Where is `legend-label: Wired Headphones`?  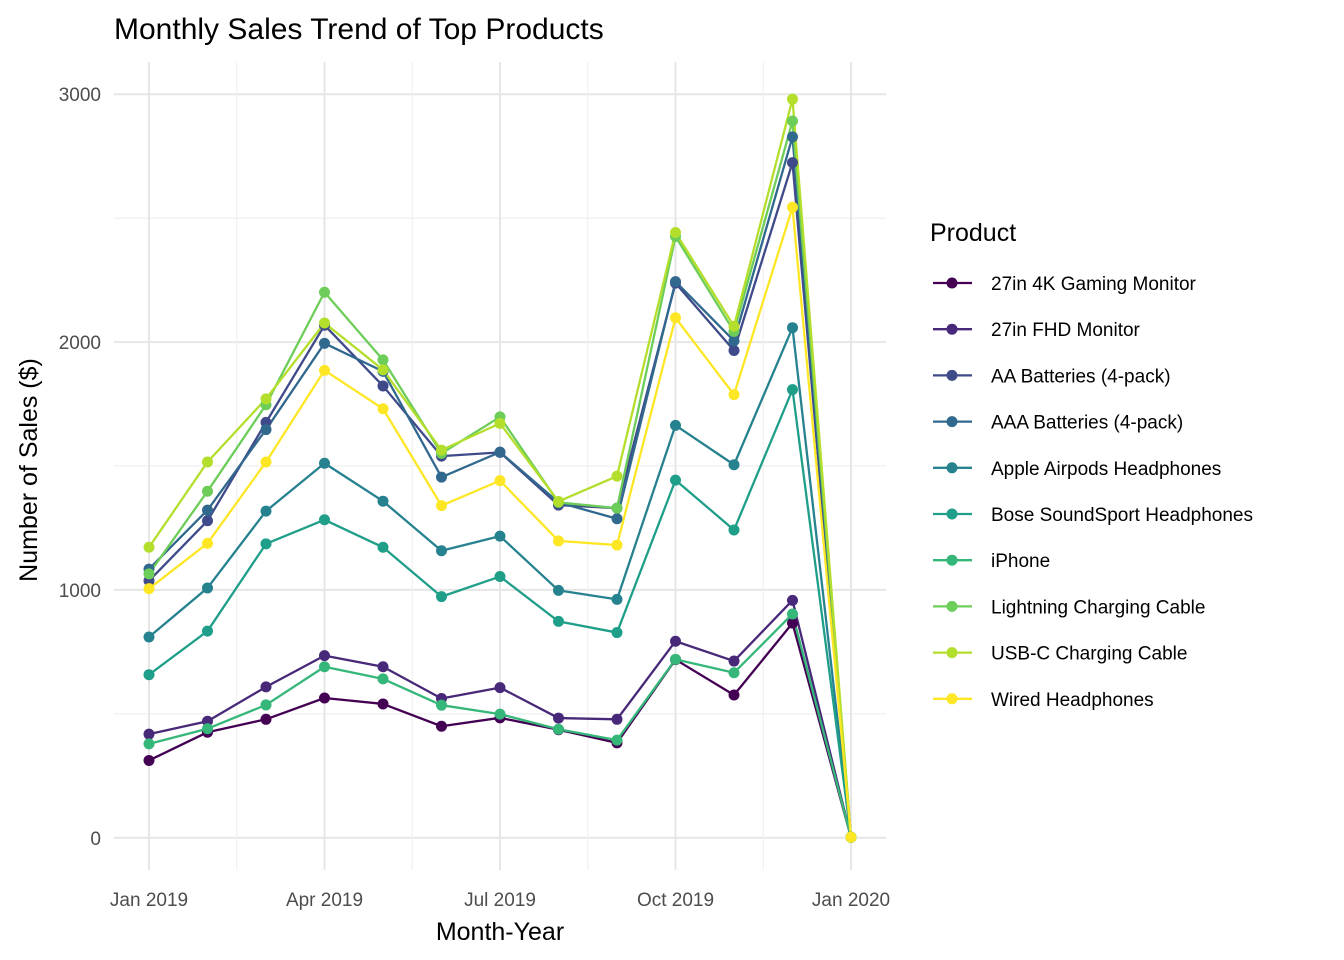 legend-label: Wired Headphones is located at coordinates (1072, 700).